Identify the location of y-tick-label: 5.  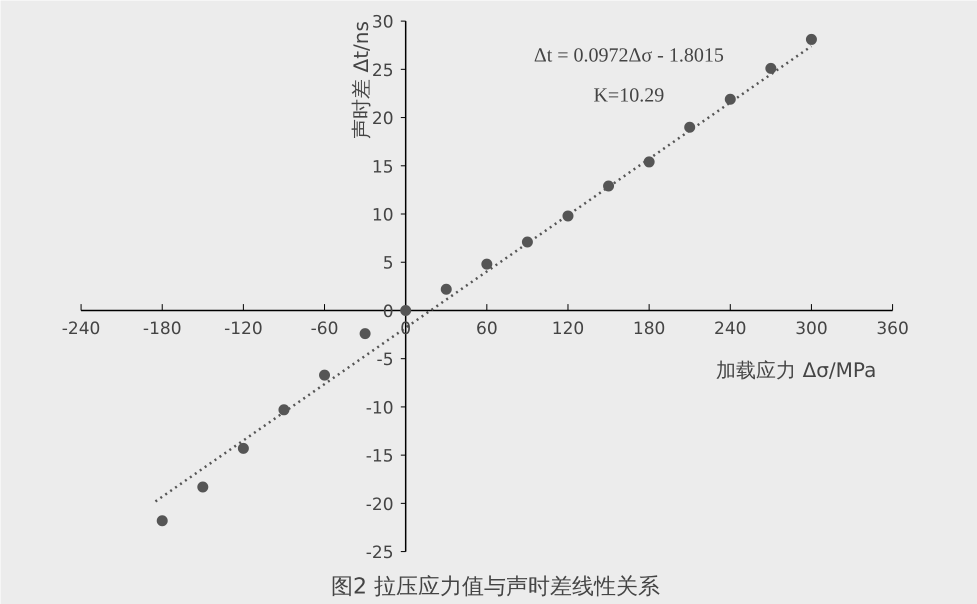
(388, 264).